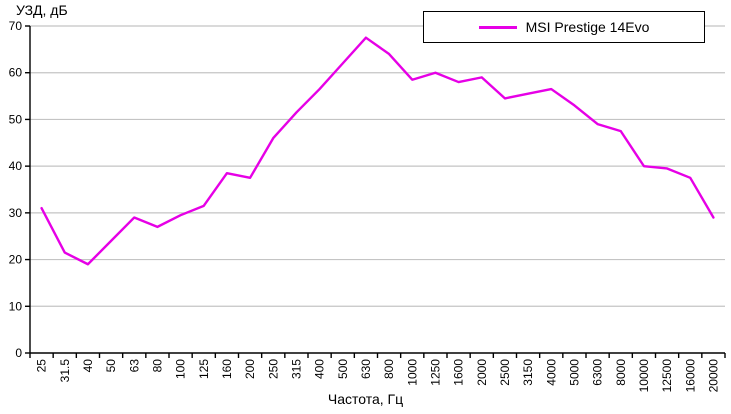 The height and width of the screenshot is (414, 731). I want to click on y-tick-label: 20, so click(16, 260).